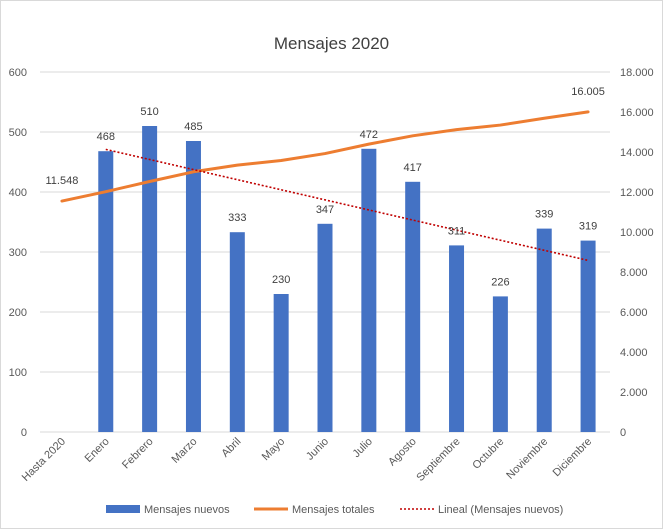 This screenshot has height=529, width=663. I want to click on bar-data-label: 339, so click(544, 215).